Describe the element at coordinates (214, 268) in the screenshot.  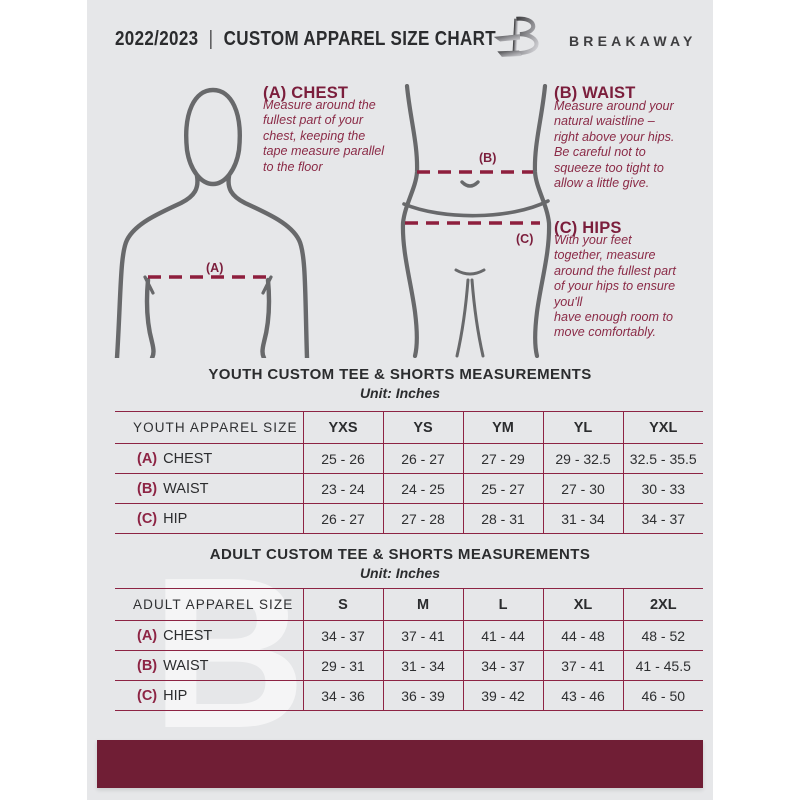
I see `chest-line-label: (A)` at that location.